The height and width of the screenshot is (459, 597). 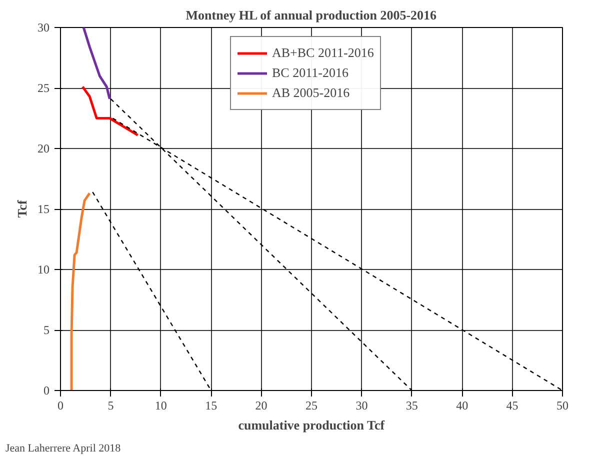 What do you see at coordinates (462, 405) in the screenshot?
I see `x-tick-label: 40` at bounding box center [462, 405].